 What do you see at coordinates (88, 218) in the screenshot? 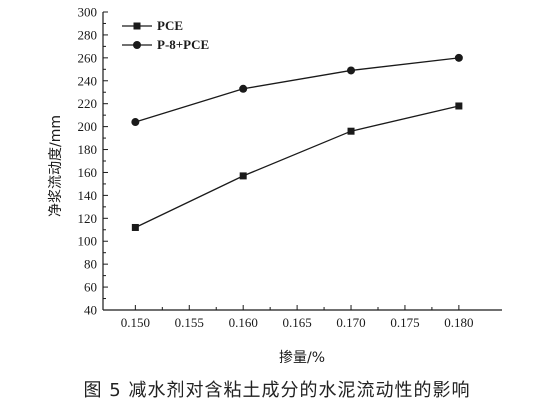
I see `y-tick-label: 120` at bounding box center [88, 218].